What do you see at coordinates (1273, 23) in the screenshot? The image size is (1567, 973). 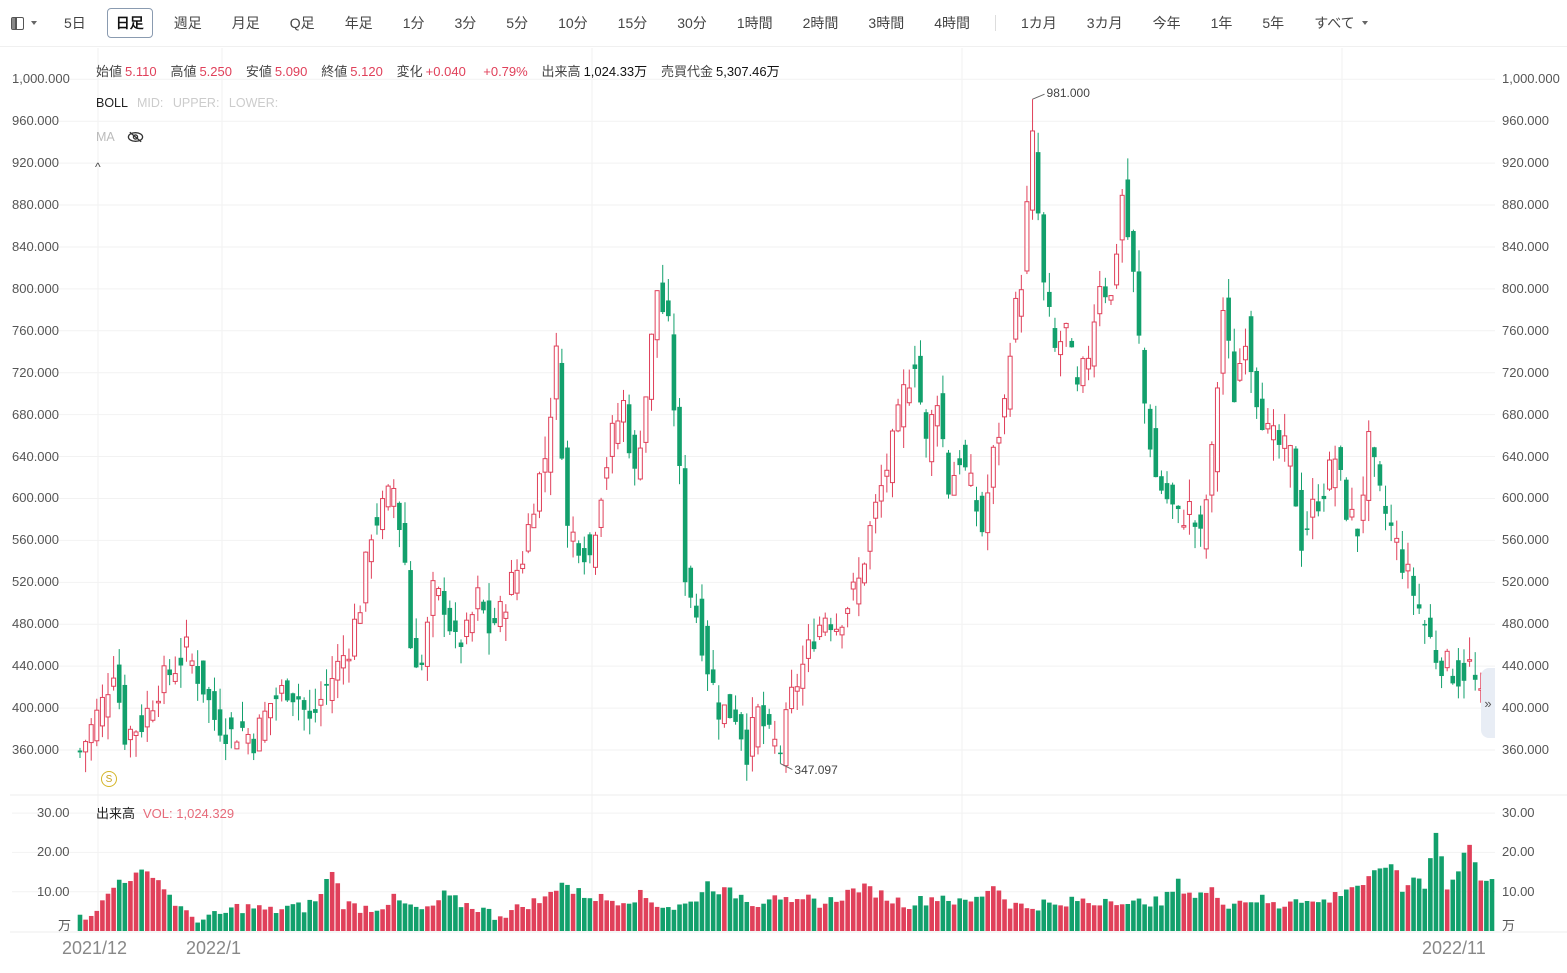 I see `timeframe-items2-4: 5年` at bounding box center [1273, 23].